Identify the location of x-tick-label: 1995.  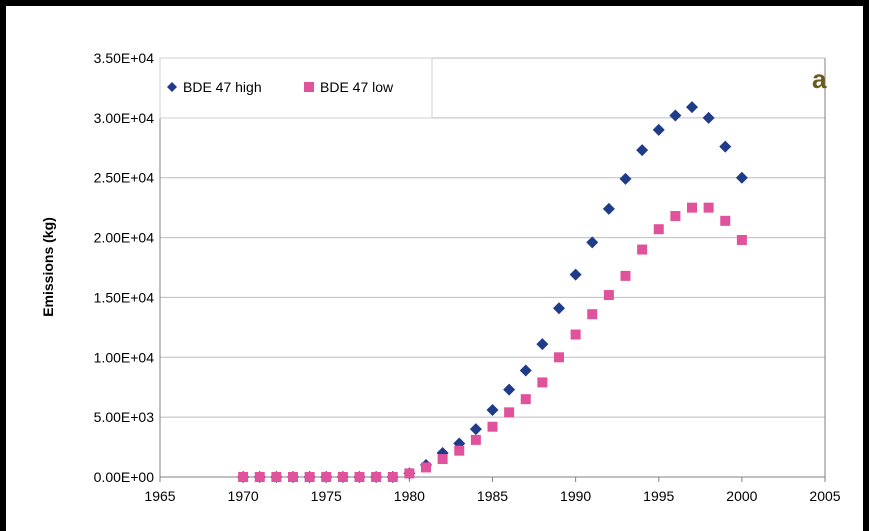
(658, 496).